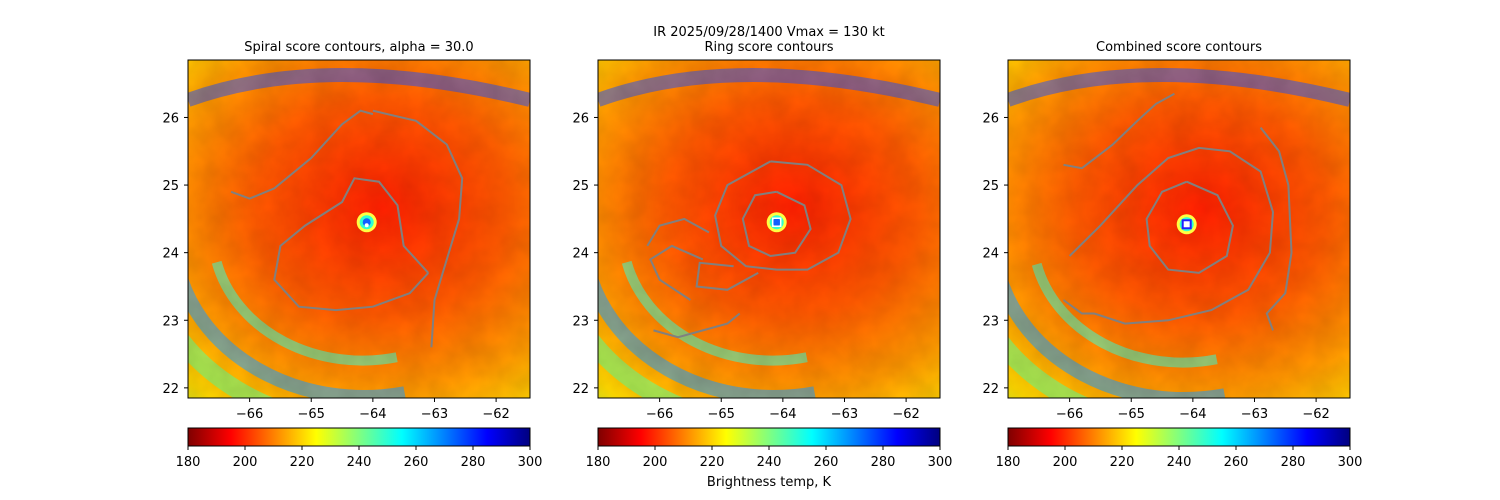 The height and width of the screenshot is (500, 1500). I want to click on panel-title: Combined score contours, so click(1179, 47).